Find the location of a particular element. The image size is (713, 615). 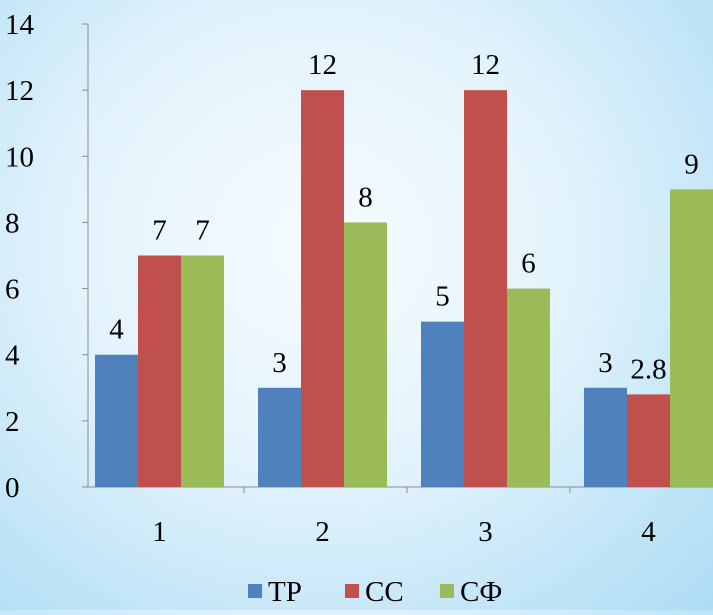

data-label: 5 is located at coordinates (442, 297).